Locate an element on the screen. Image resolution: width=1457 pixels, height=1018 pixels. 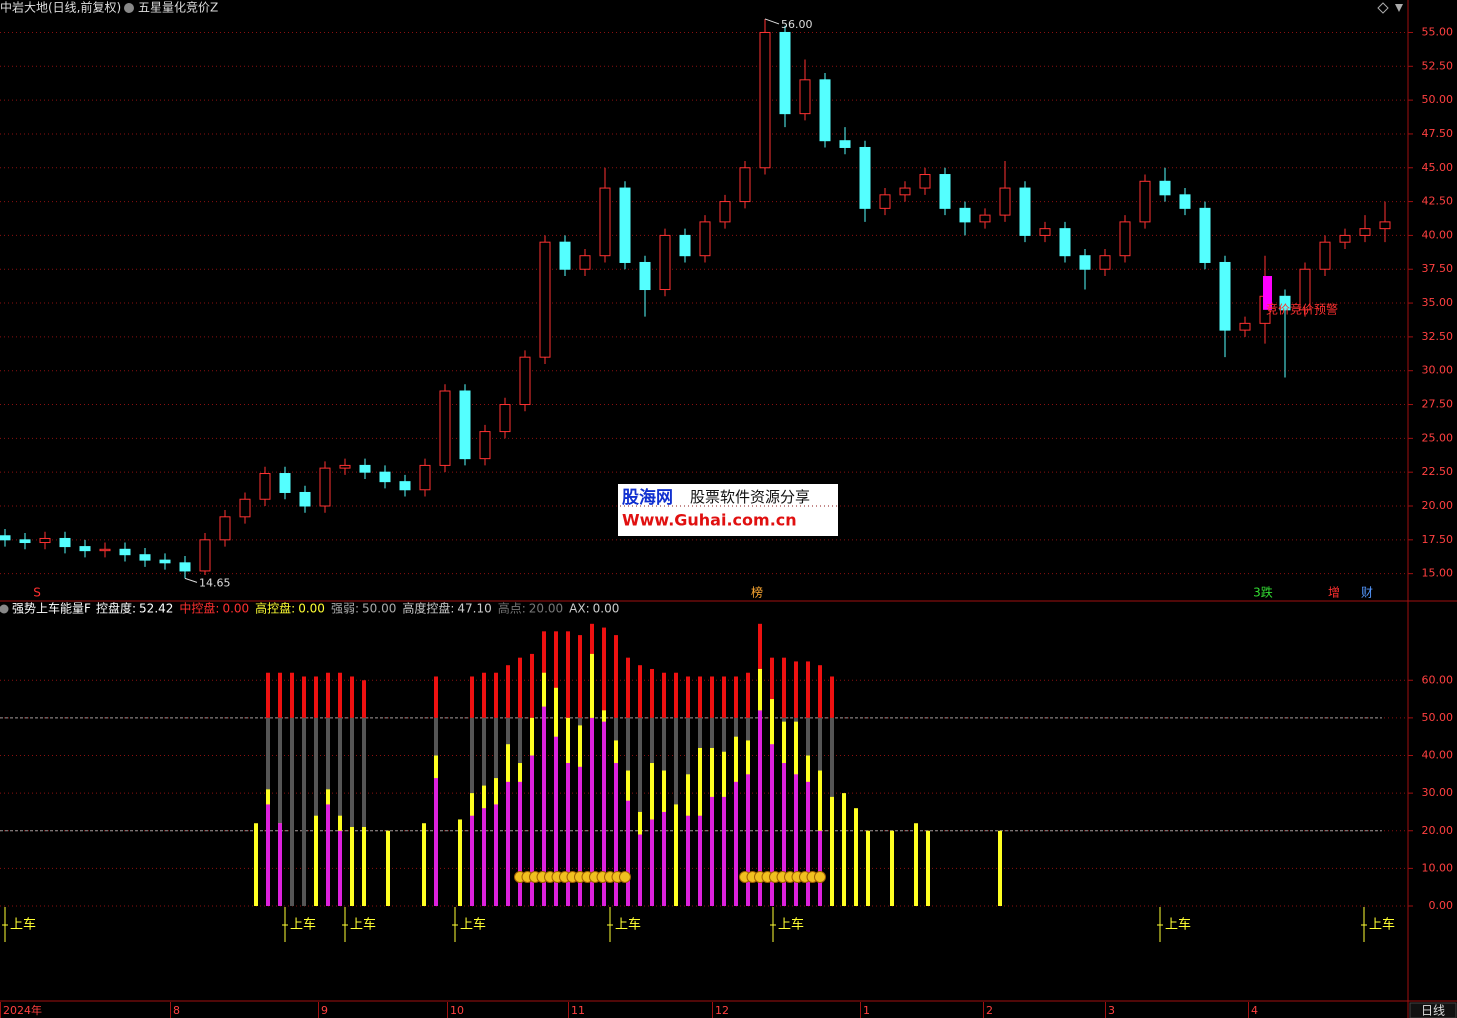
y-tick-label: 52.50 is located at coordinates (1438, 65).